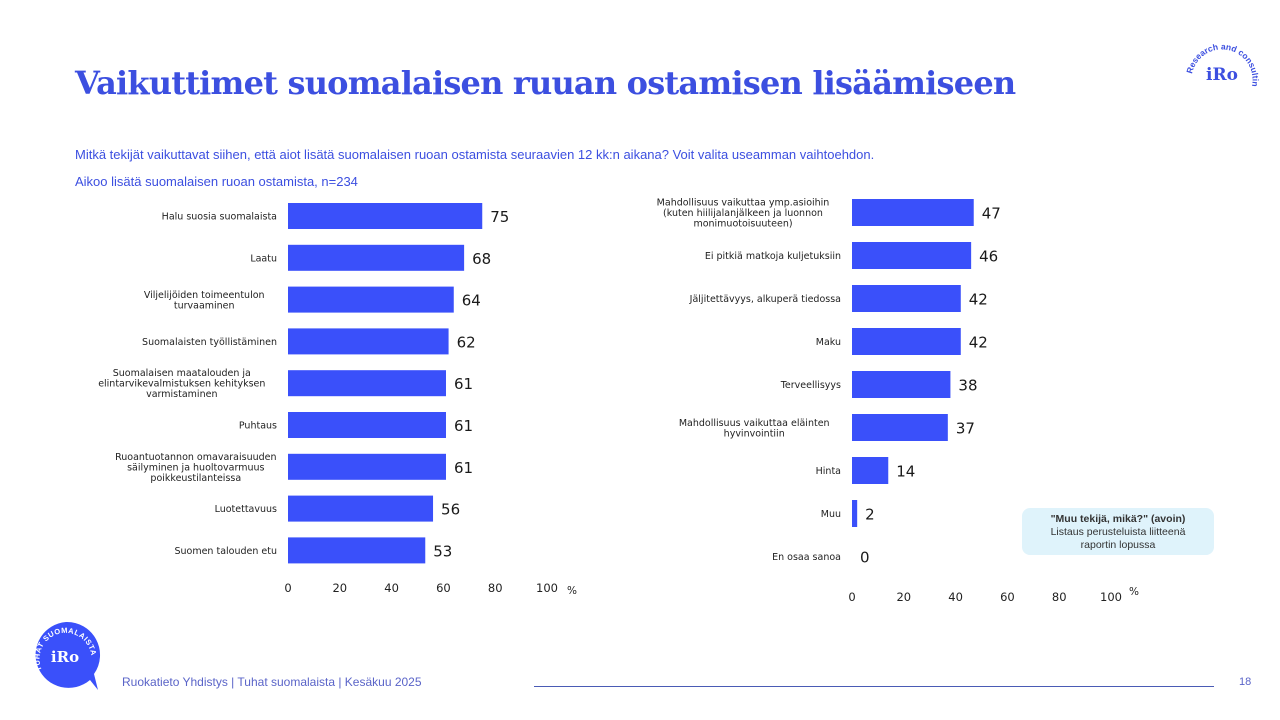 The image size is (1280, 720). I want to click on category-label: Halu suosia suomalaista, so click(219, 217).